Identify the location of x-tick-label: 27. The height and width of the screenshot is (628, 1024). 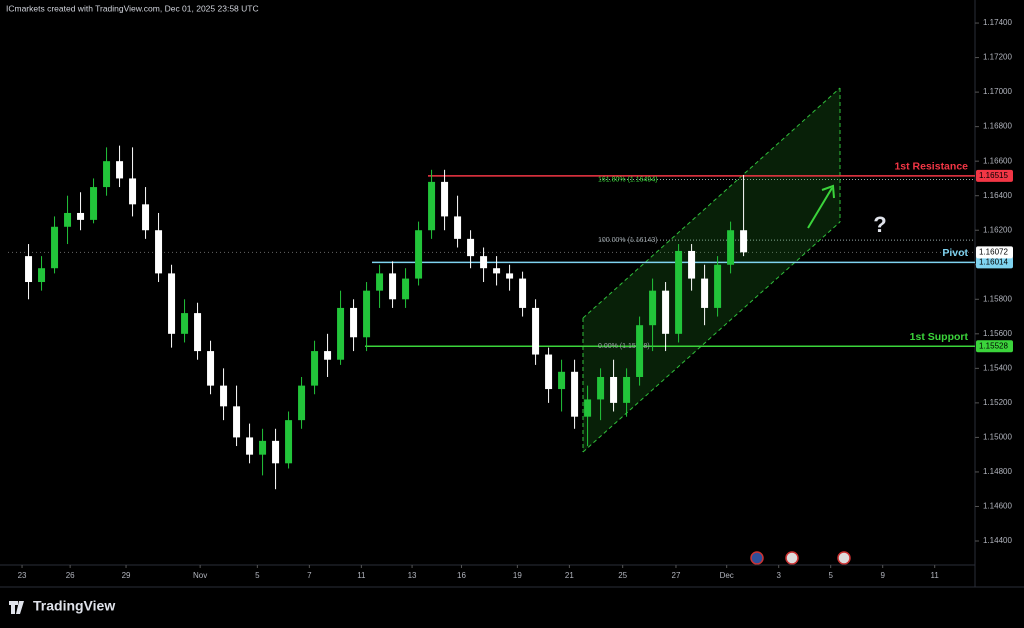
(676, 575).